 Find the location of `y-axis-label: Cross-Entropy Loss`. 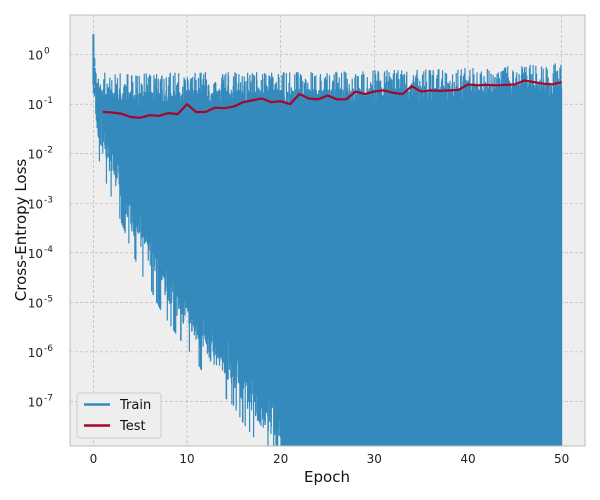

y-axis-label: Cross-Entropy Loss is located at coordinates (21, 230).